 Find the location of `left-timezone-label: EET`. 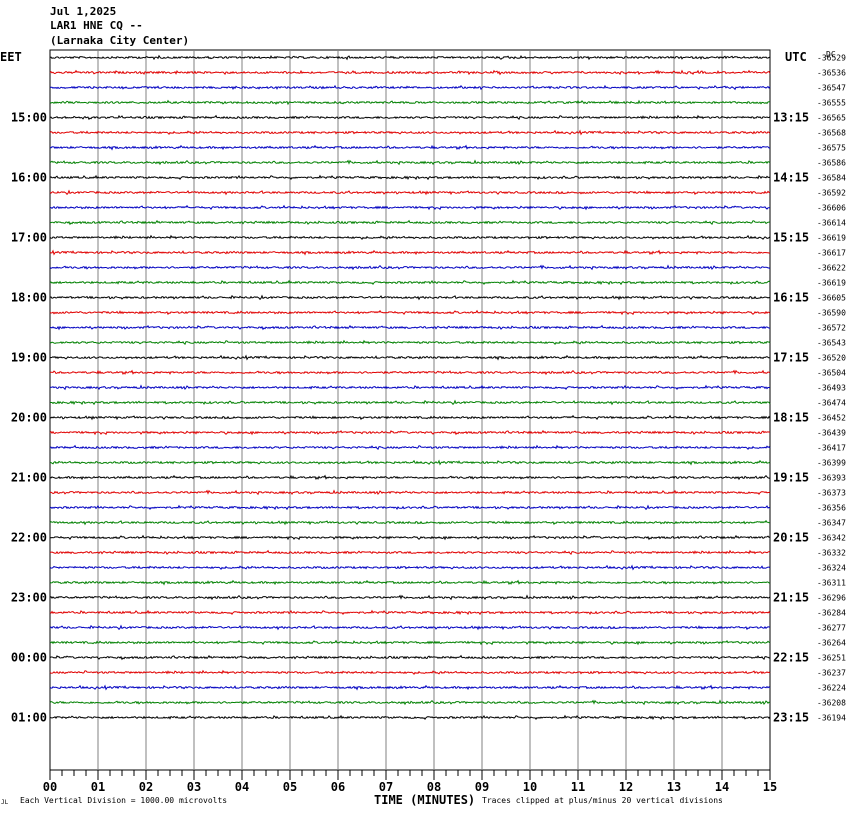

left-timezone-label: EET is located at coordinates (11, 57).